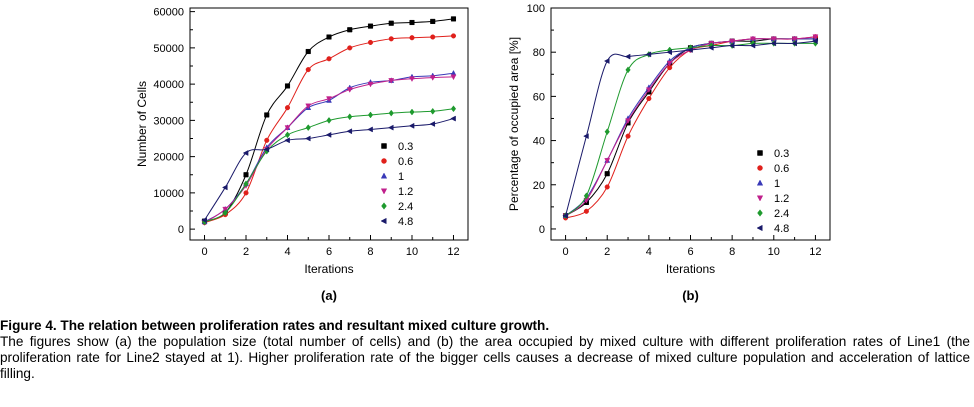 This screenshot has width=974, height=407. I want to click on y-tick-label: 40, so click(539, 142).